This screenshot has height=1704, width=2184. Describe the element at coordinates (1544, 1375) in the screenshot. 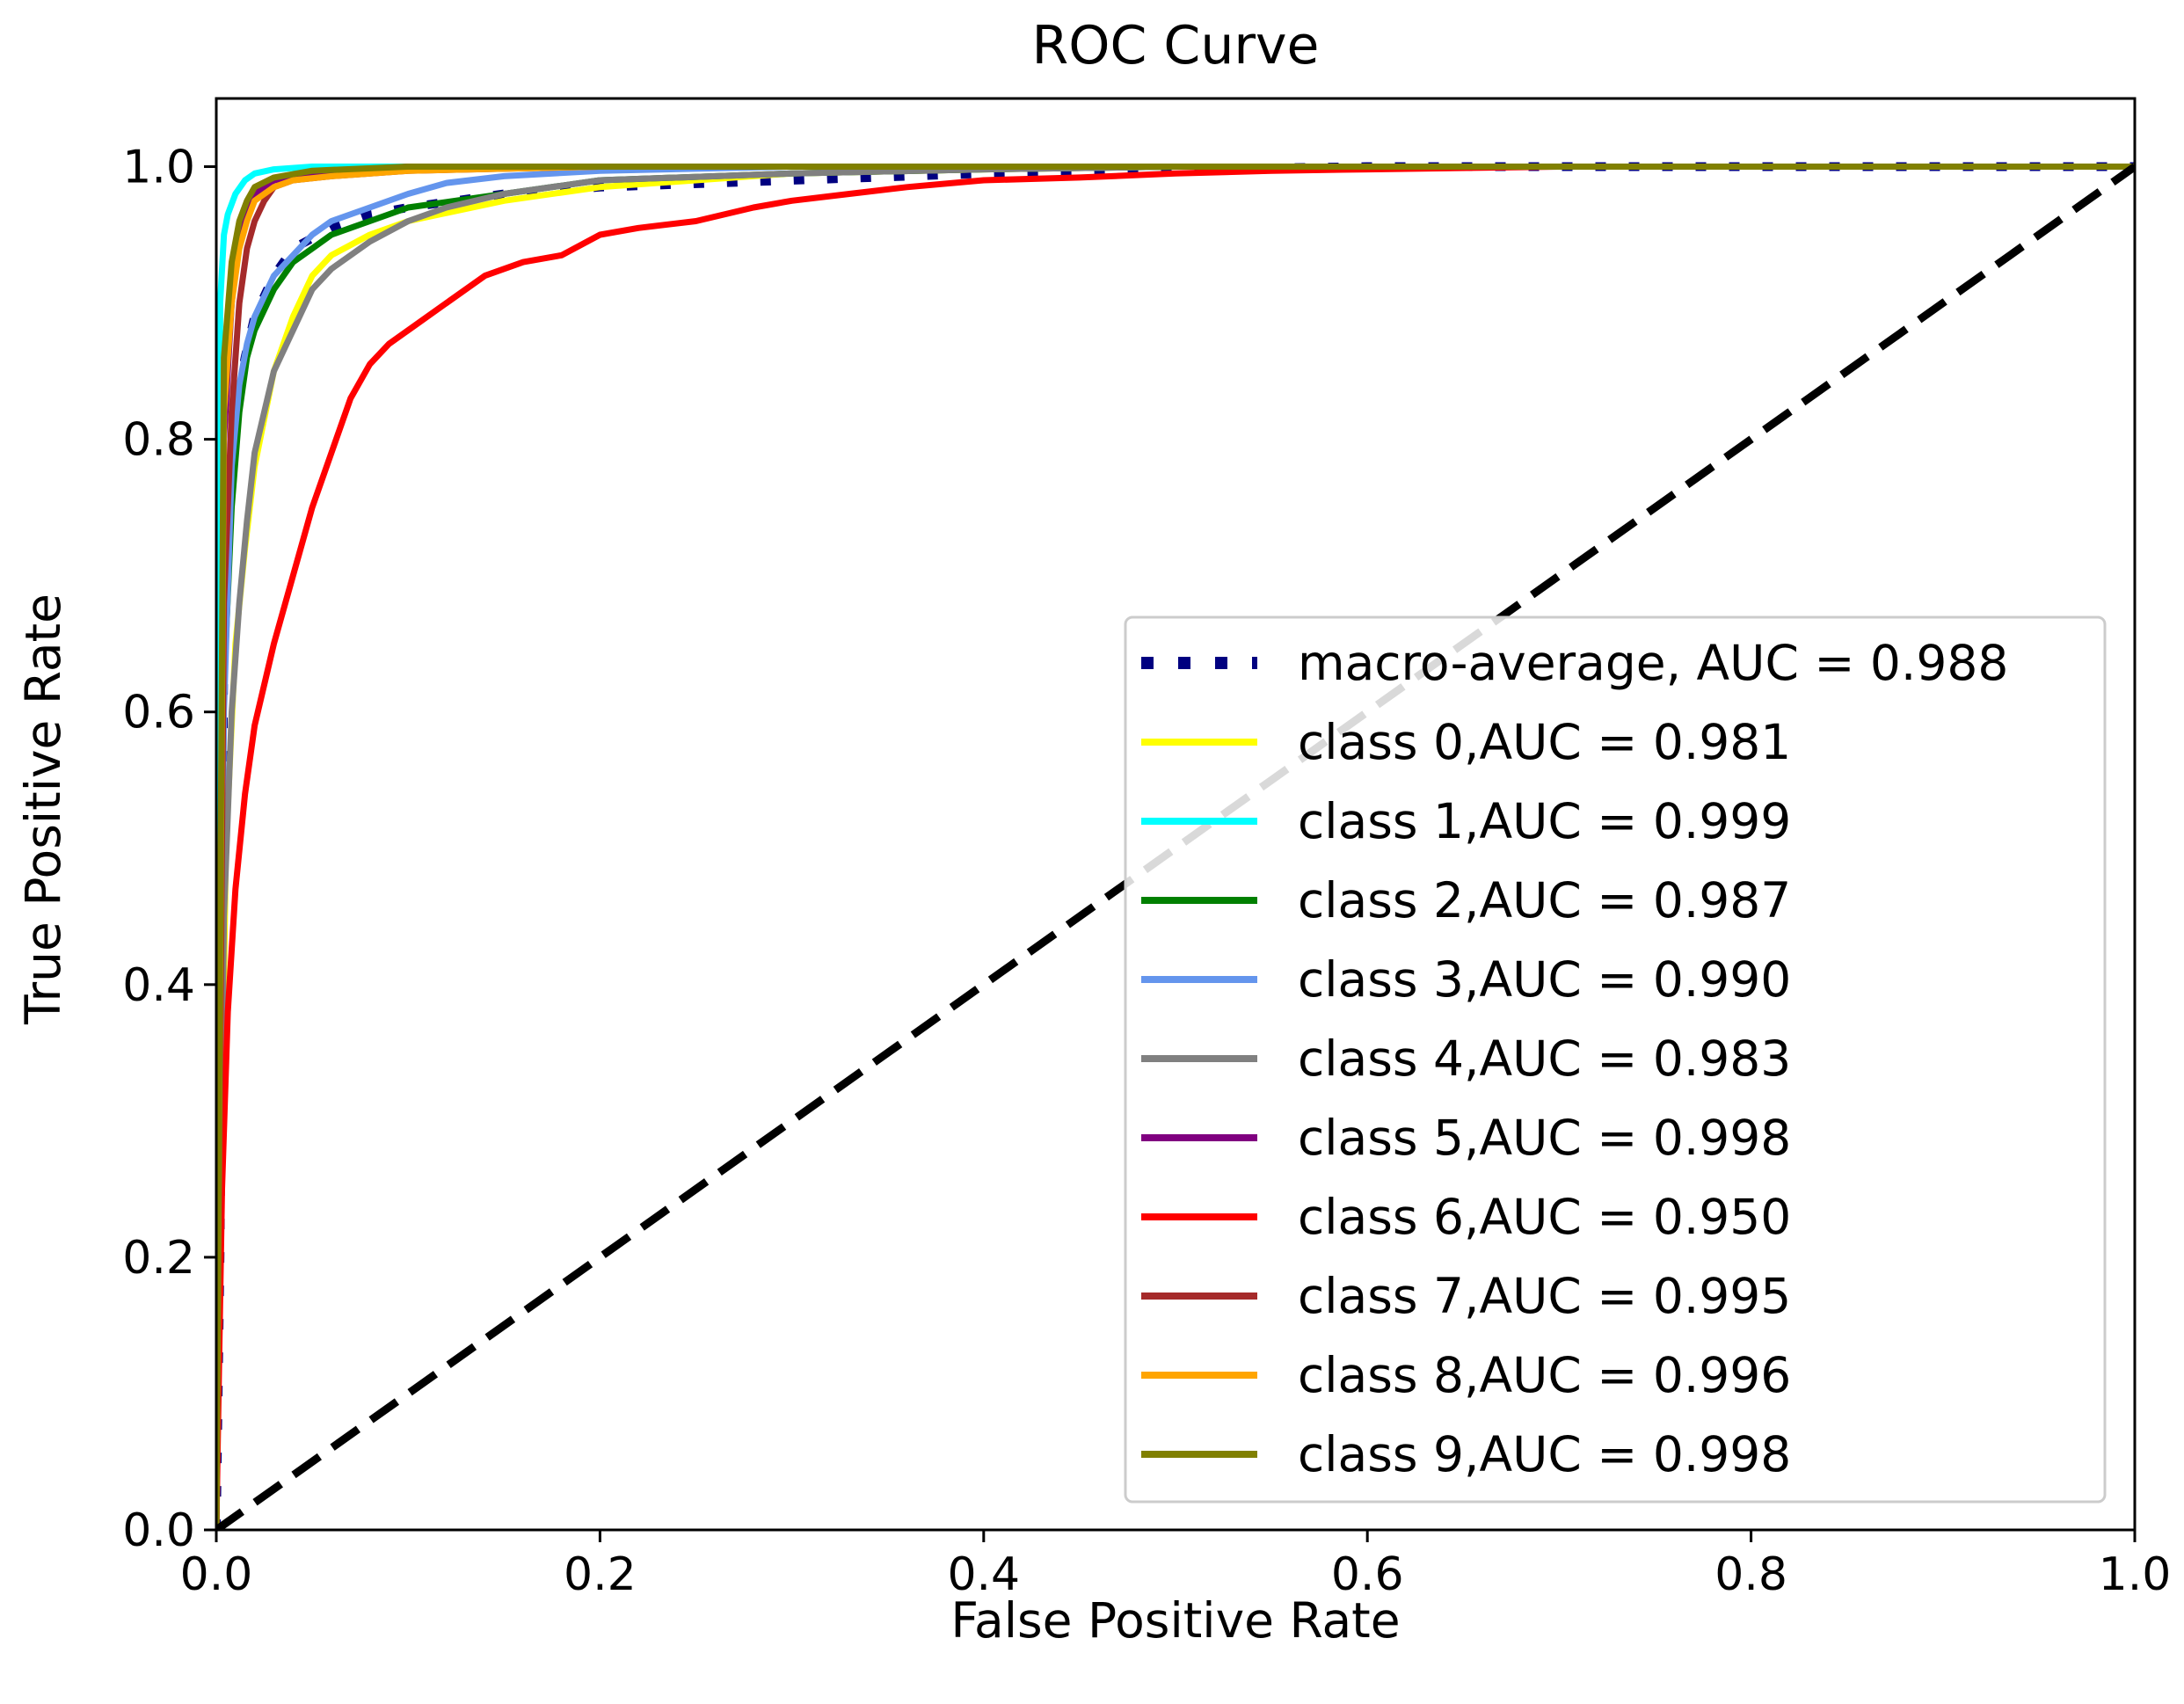

I see `legend-label-9: class 8,AUC = 0.996` at that location.